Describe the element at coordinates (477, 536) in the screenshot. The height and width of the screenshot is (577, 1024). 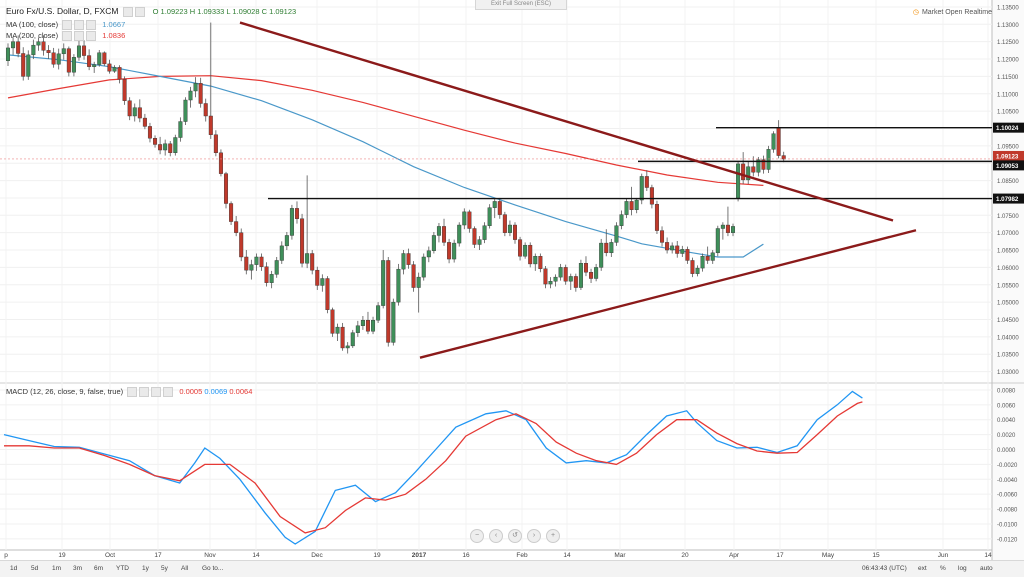
I see `zoom-out-icon: −` at that location.